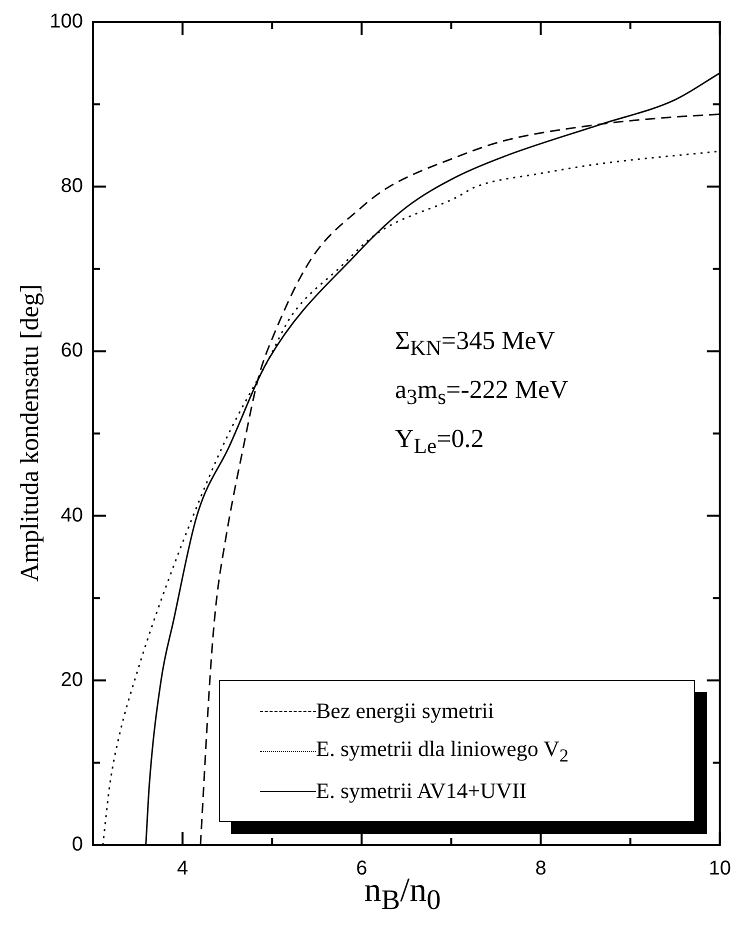  I want to click on legend-label: E. symetrii dla liniowego V$_{2}$, so click(442, 751).